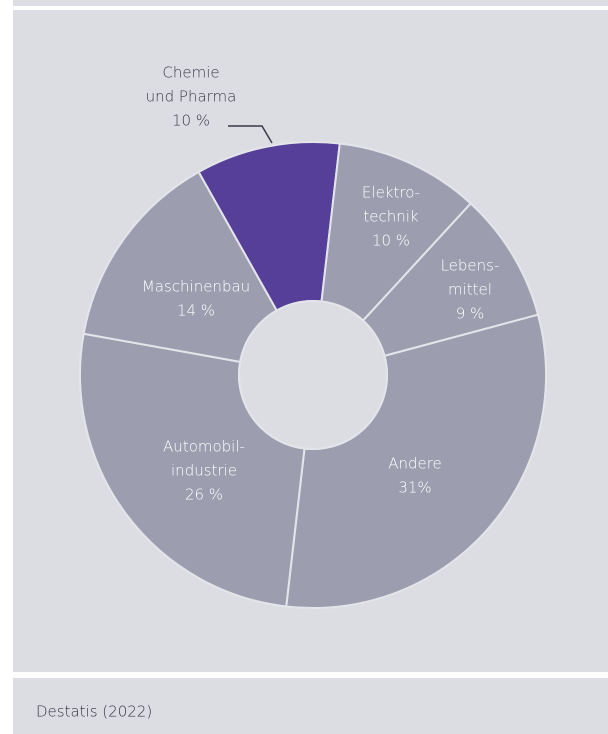 The height and width of the screenshot is (734, 608). I want to click on slice-label: Elektro-, so click(391, 193).